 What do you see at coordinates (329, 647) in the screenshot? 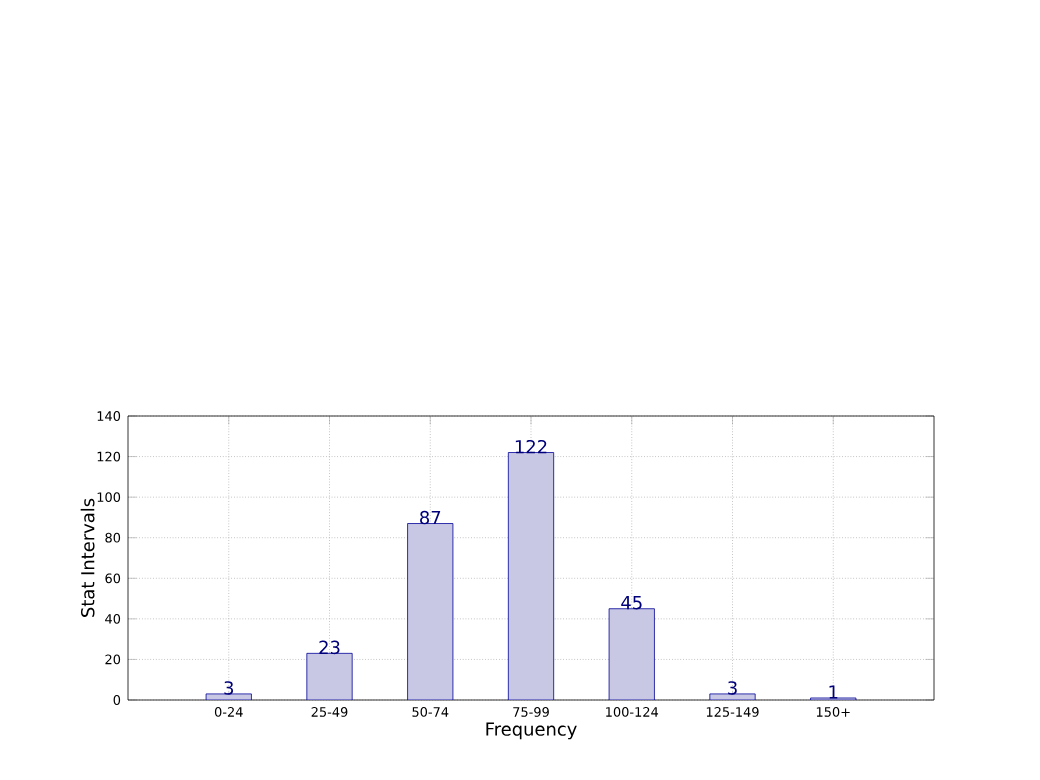
I see `data-label: 23` at bounding box center [329, 647].